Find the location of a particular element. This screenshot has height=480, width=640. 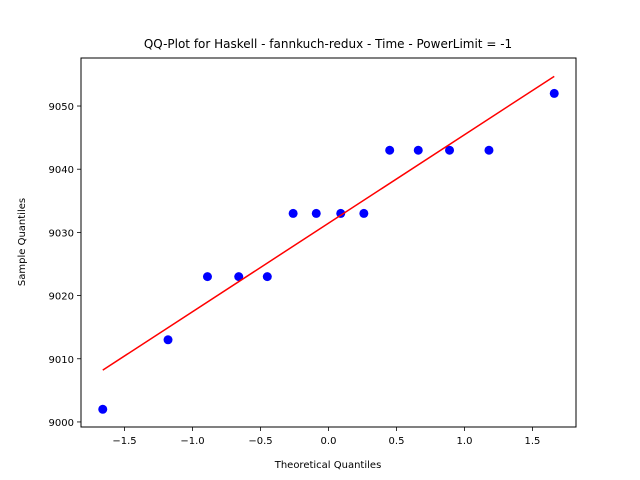

y-tick-label: 9000 is located at coordinates (61, 423).